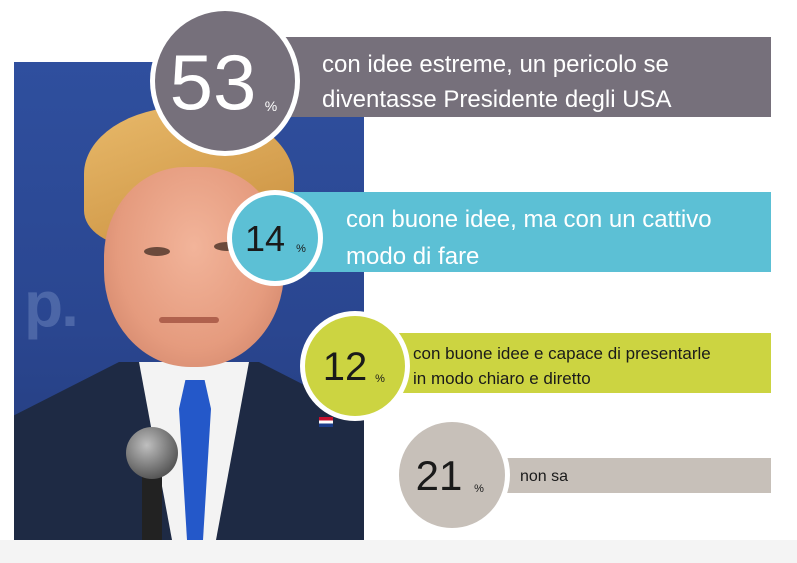 The image size is (797, 563). I want to click on percent-sign-4: %, so click(479, 489).